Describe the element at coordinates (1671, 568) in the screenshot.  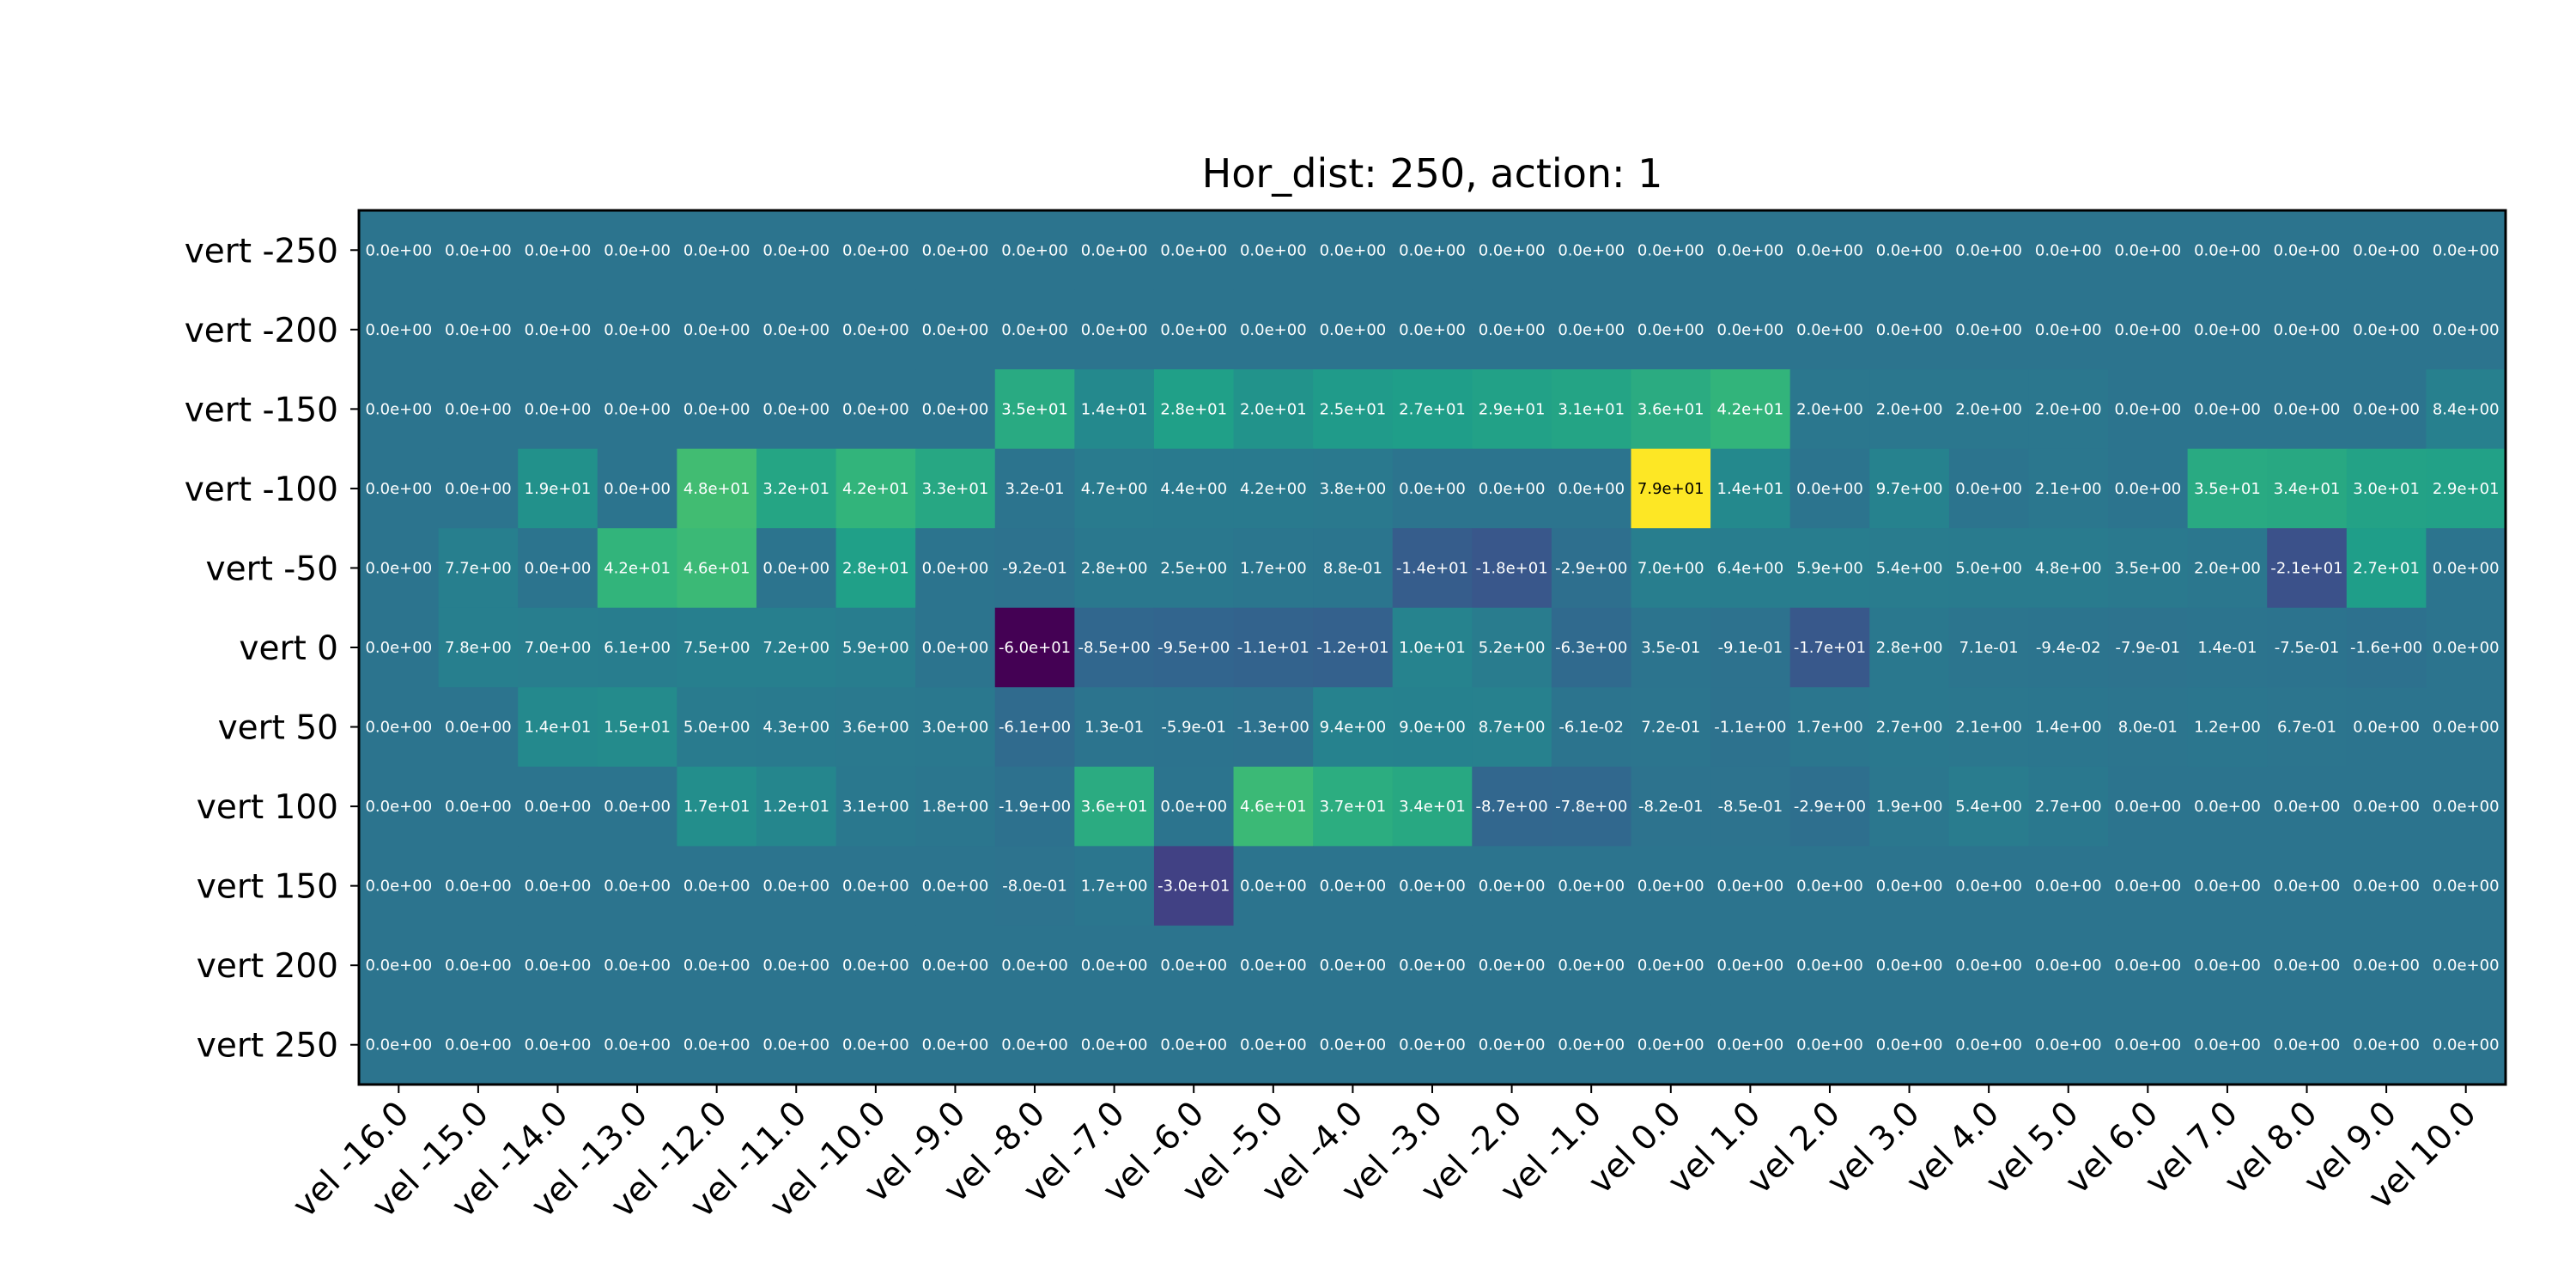
I see `cell-value-label: 7.0e+00` at that location.